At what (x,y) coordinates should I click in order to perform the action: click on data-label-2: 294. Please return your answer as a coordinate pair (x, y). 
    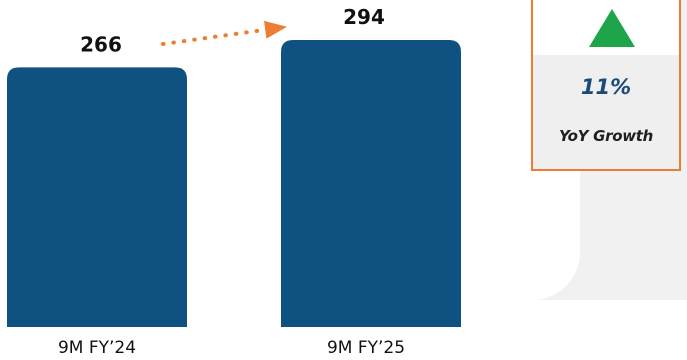
    Looking at the image, I should click on (364, 17).